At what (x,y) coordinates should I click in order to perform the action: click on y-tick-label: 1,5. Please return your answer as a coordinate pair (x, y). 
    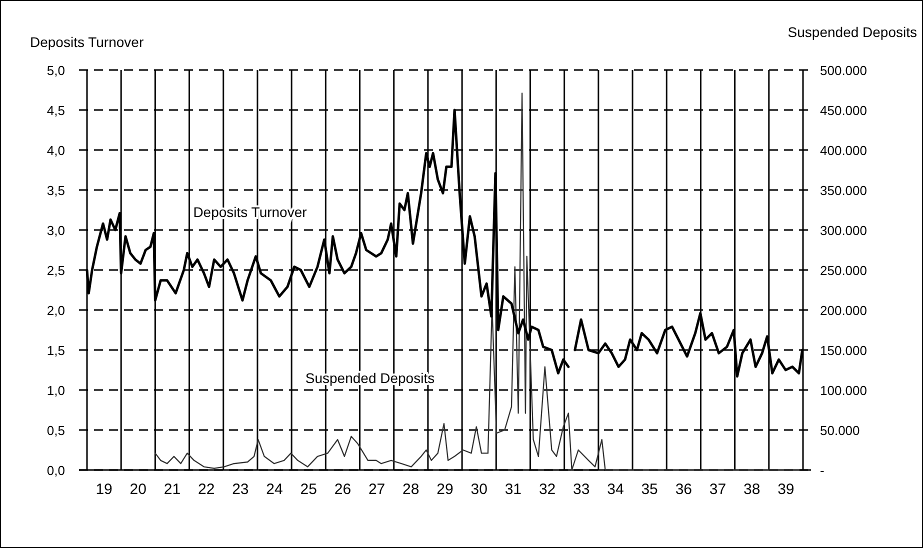
    Looking at the image, I should click on (55, 350).